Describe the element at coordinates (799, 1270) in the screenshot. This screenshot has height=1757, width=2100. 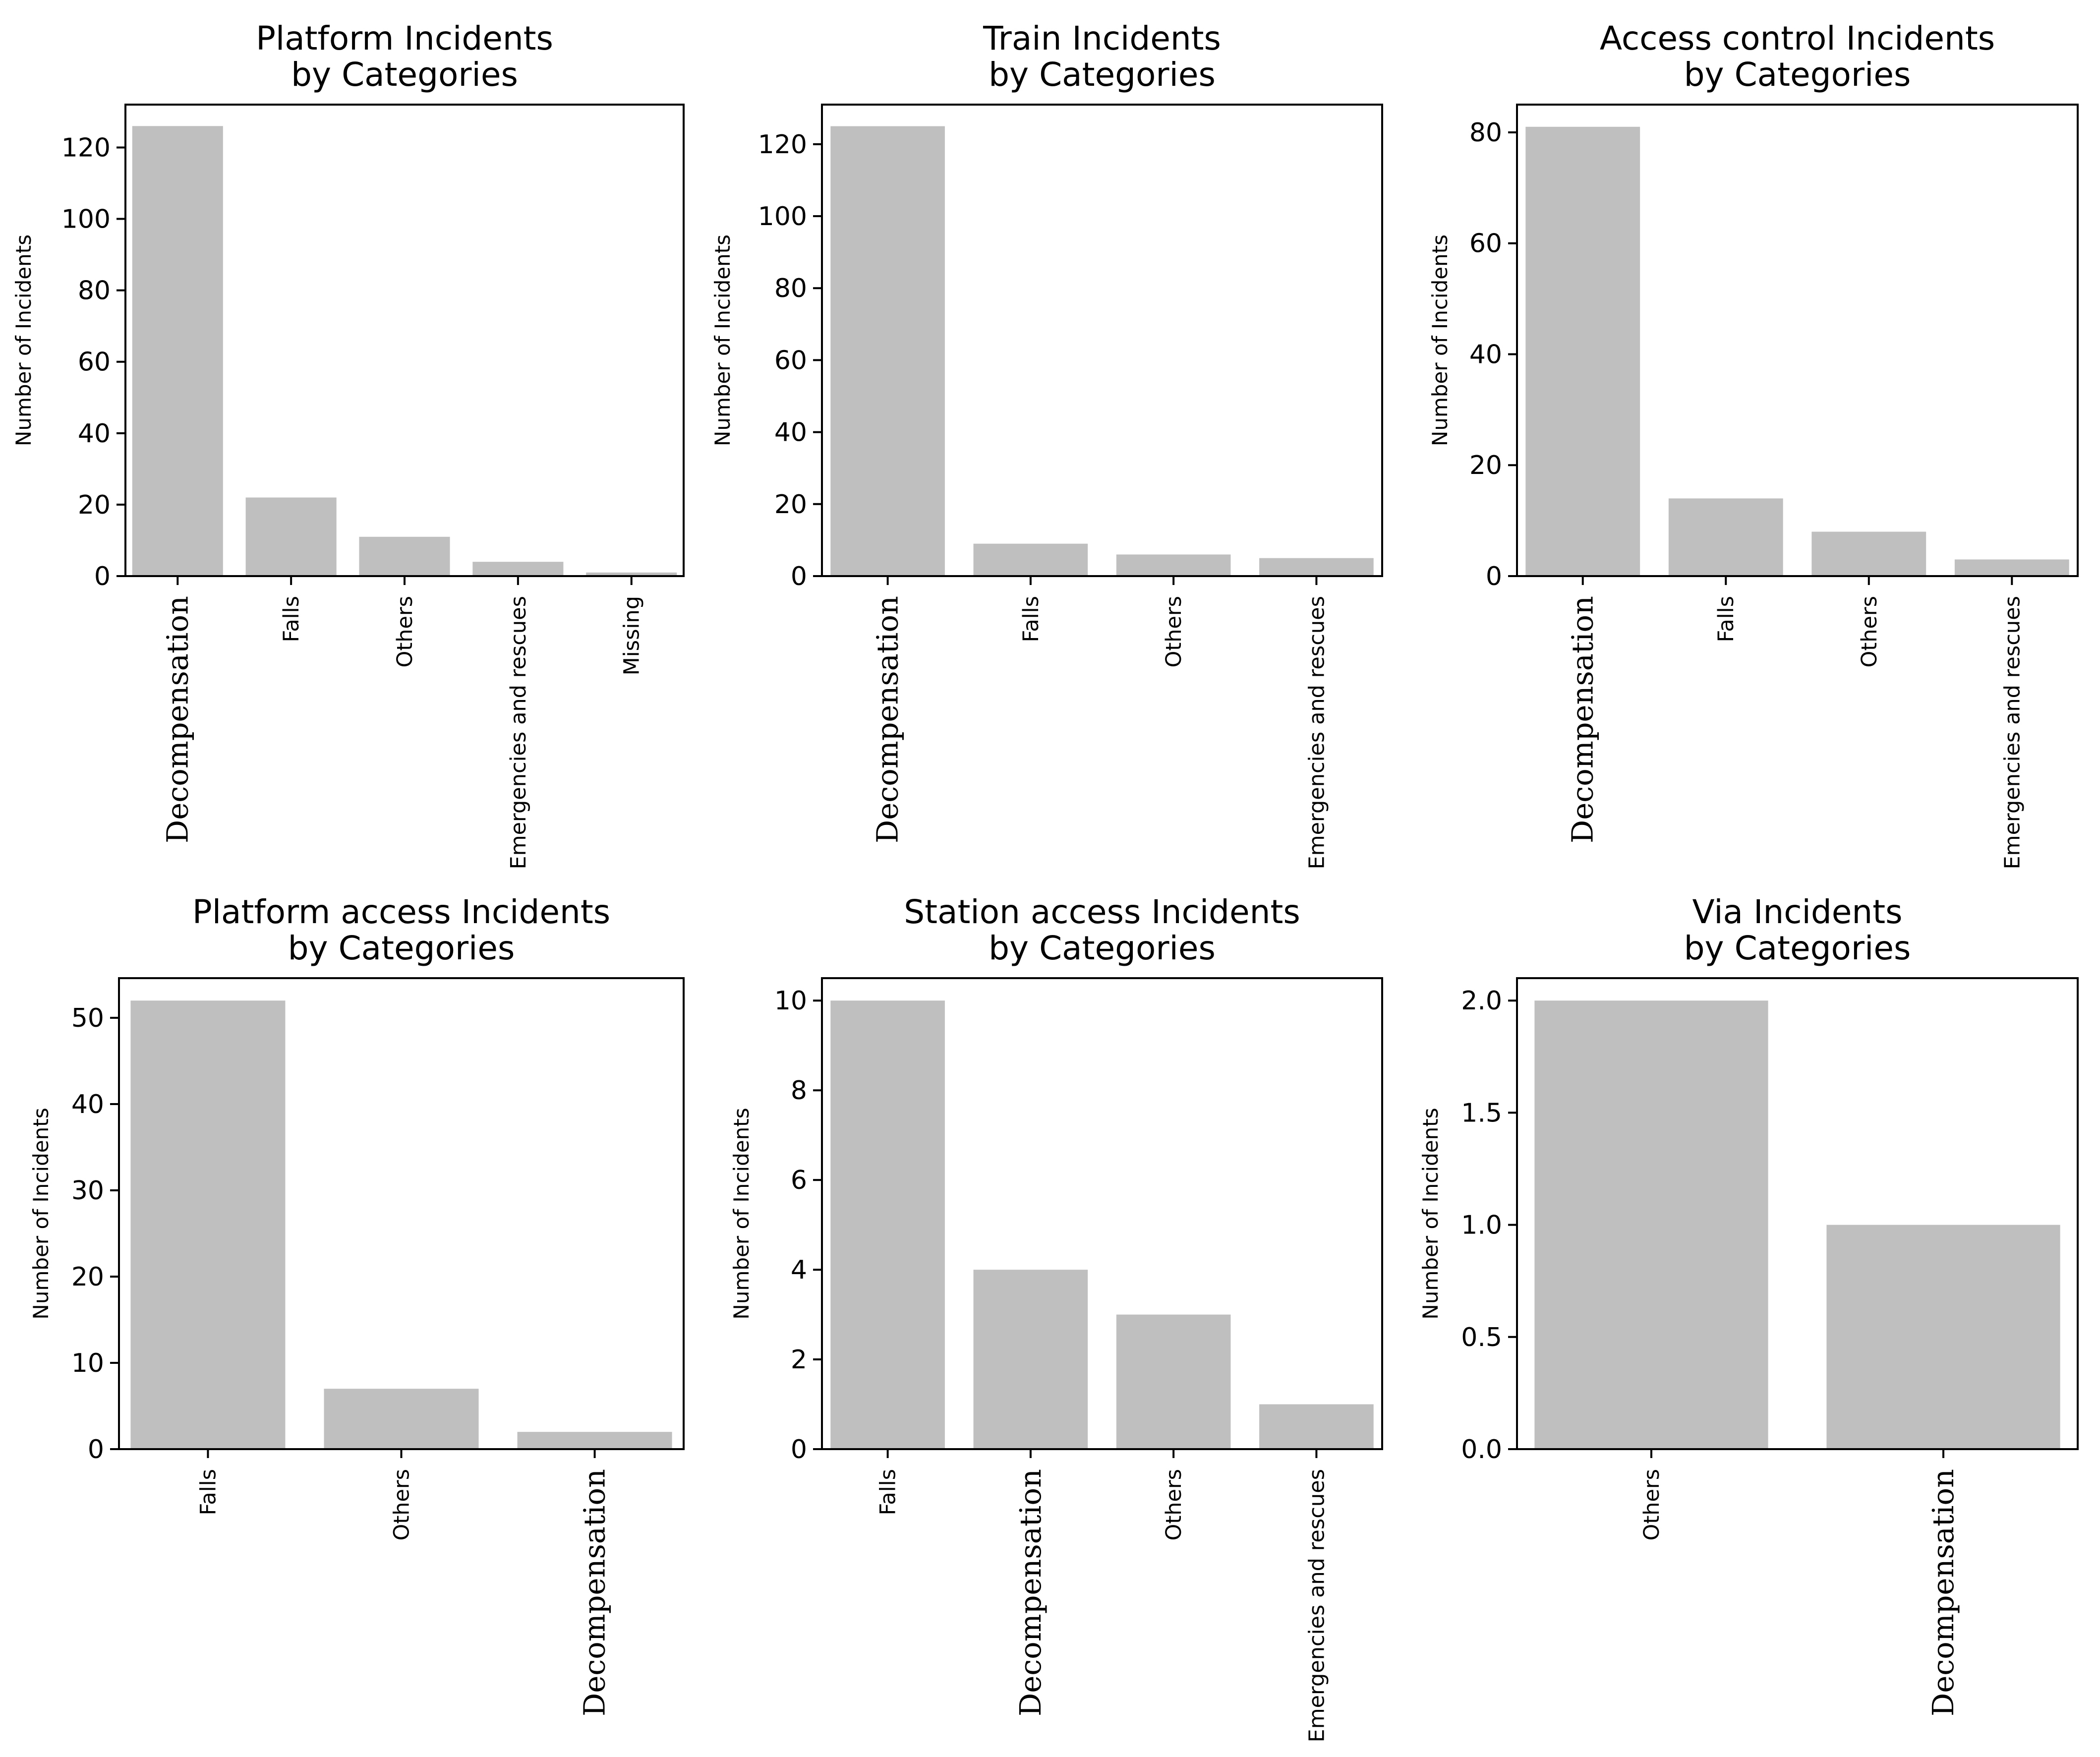
I see `y-tick-label: 4` at that location.